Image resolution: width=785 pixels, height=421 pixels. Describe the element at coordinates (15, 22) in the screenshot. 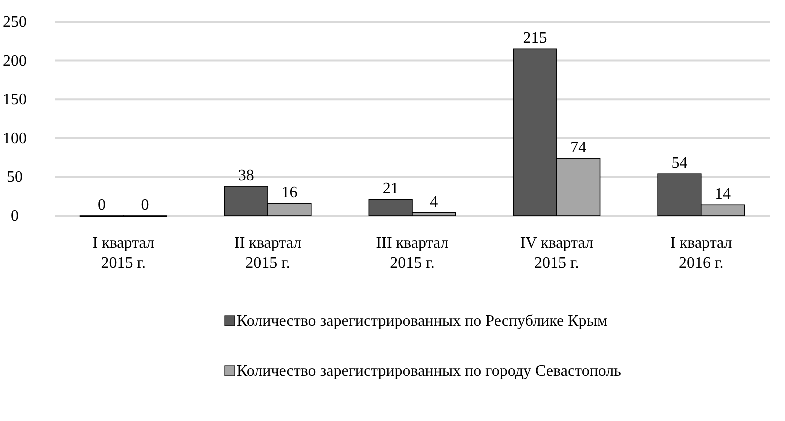

I see `y-tick-label: 250` at that location.